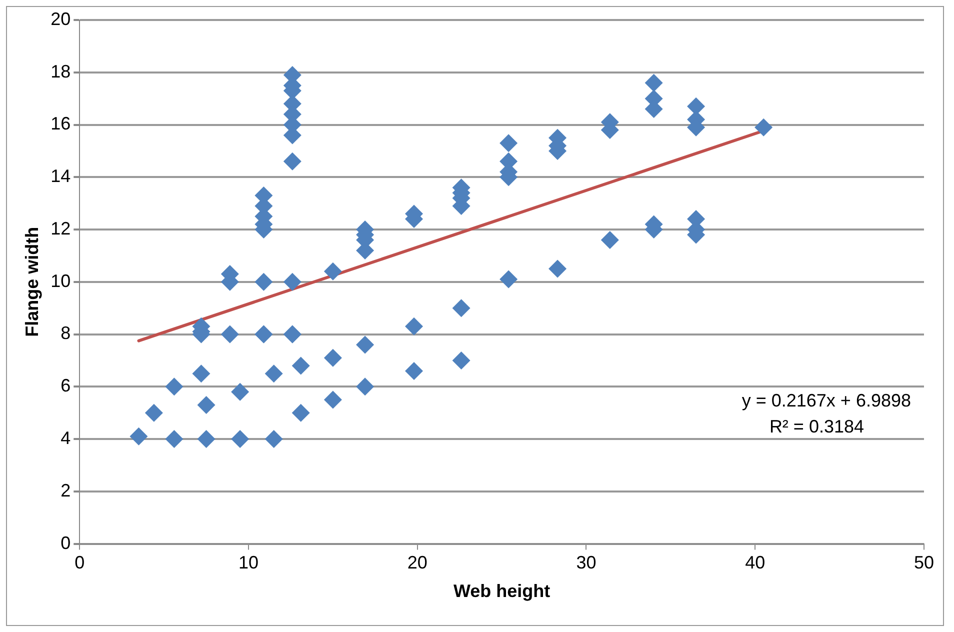 This screenshot has width=954, height=632. I want to click on y-axis-title: Flange width, so click(32, 281).